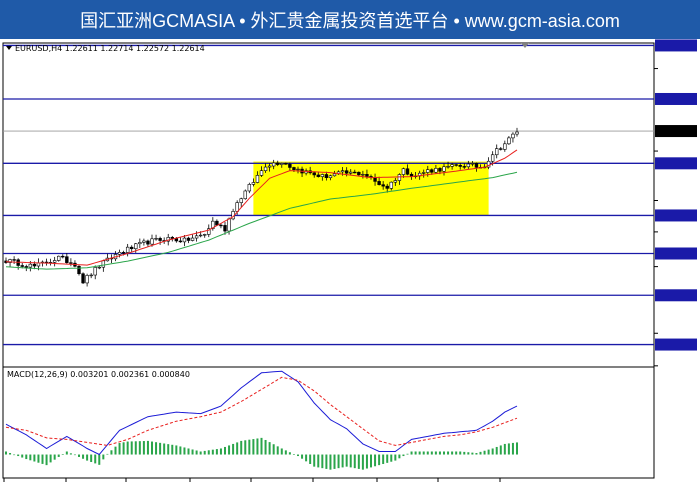  Describe the element at coordinates (9, 48) in the screenshot. I see `collapse-triangle-icon` at that location.